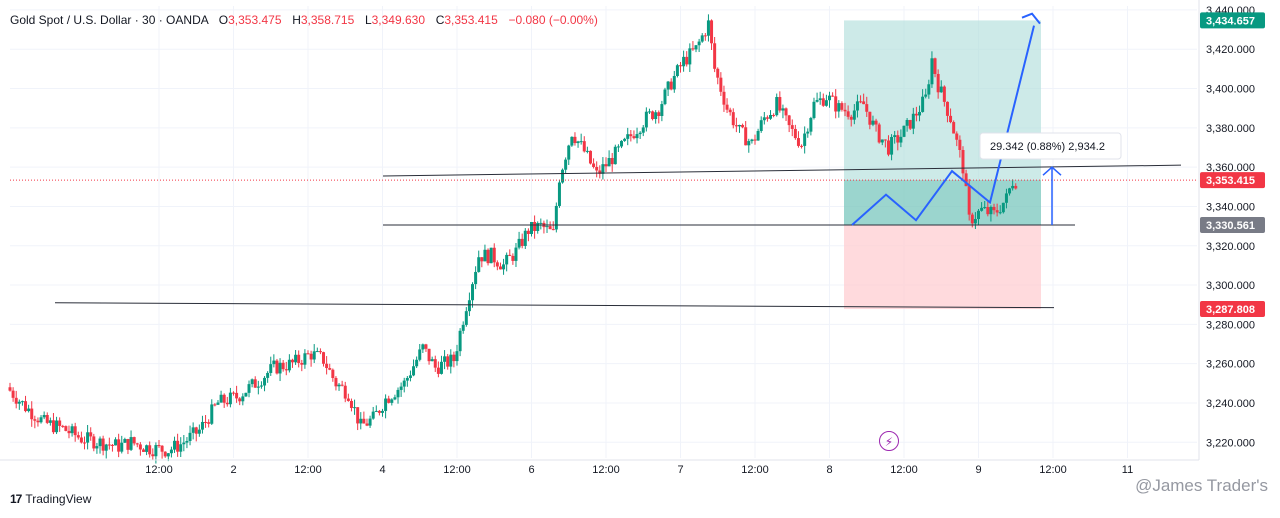 The image size is (1280, 518). I want to click on resistance-line, so click(782, 170).